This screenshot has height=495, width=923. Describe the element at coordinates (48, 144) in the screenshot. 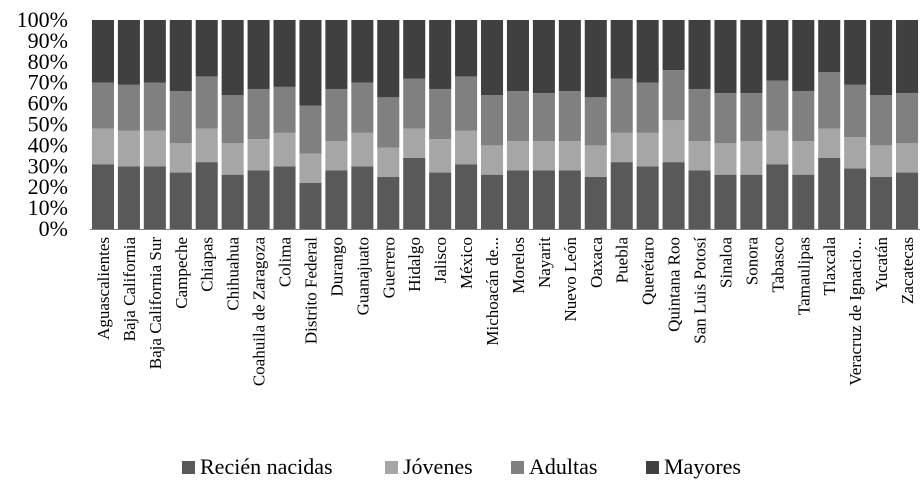

I see `y-tick-label: 40%` at that location.